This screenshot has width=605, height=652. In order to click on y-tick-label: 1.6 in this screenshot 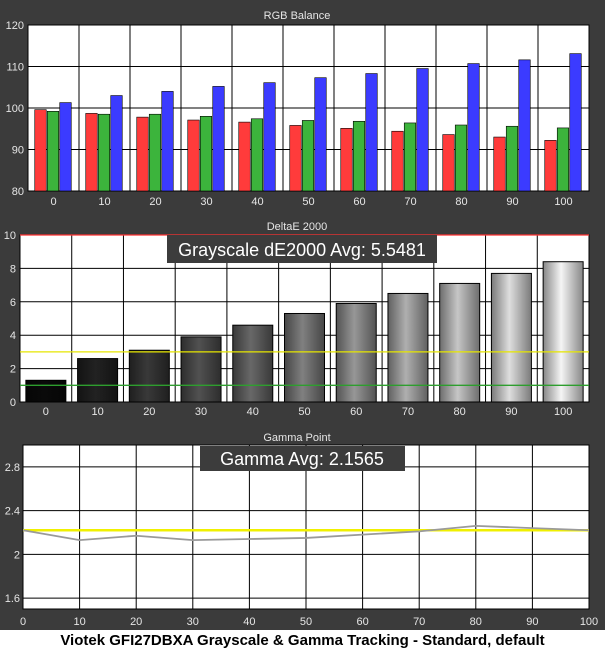, I will do `click(12, 599)`.